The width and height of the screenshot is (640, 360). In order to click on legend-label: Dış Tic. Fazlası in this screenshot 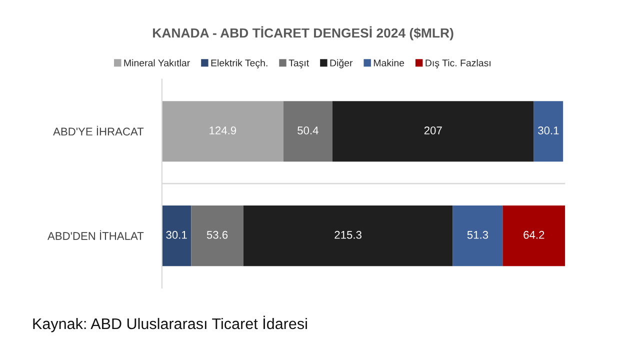, I will do `click(458, 63)`.